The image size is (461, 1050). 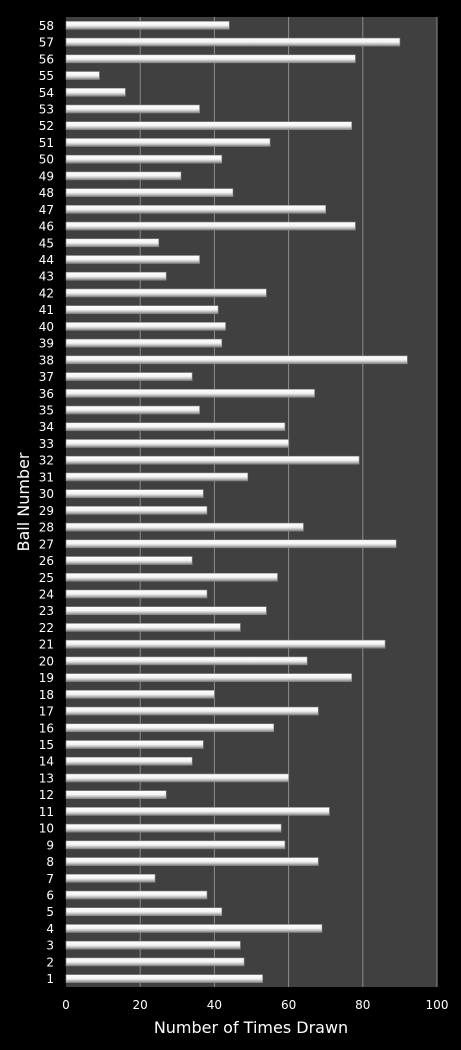 I want to click on y-tick-label: 7, so click(x=50, y=879).